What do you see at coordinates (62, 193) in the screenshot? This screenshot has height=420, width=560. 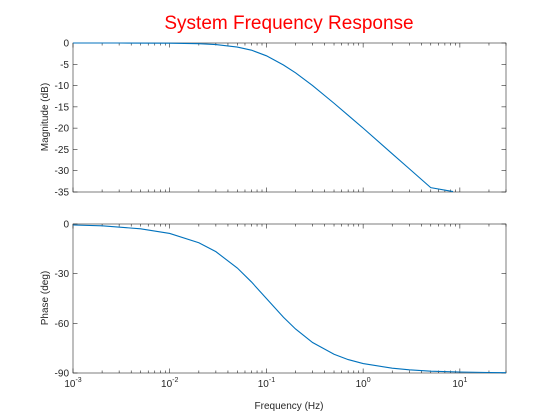 I see `magnitude-y-tick-label: -35` at bounding box center [62, 193].